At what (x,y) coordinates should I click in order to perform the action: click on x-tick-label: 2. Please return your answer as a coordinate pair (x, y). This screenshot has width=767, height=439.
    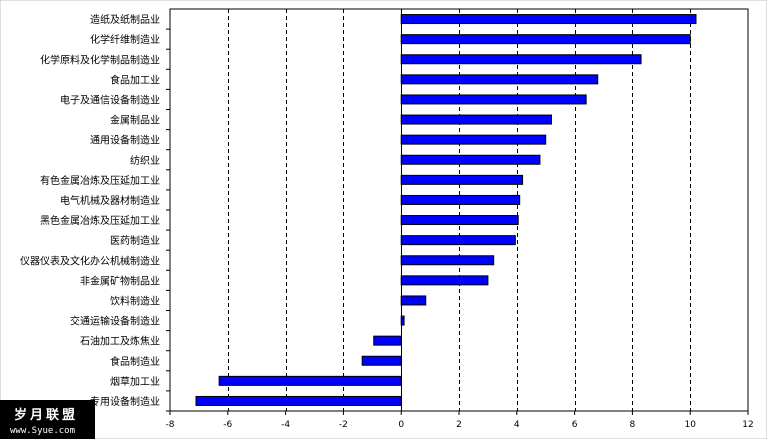
    Looking at the image, I should click on (459, 425).